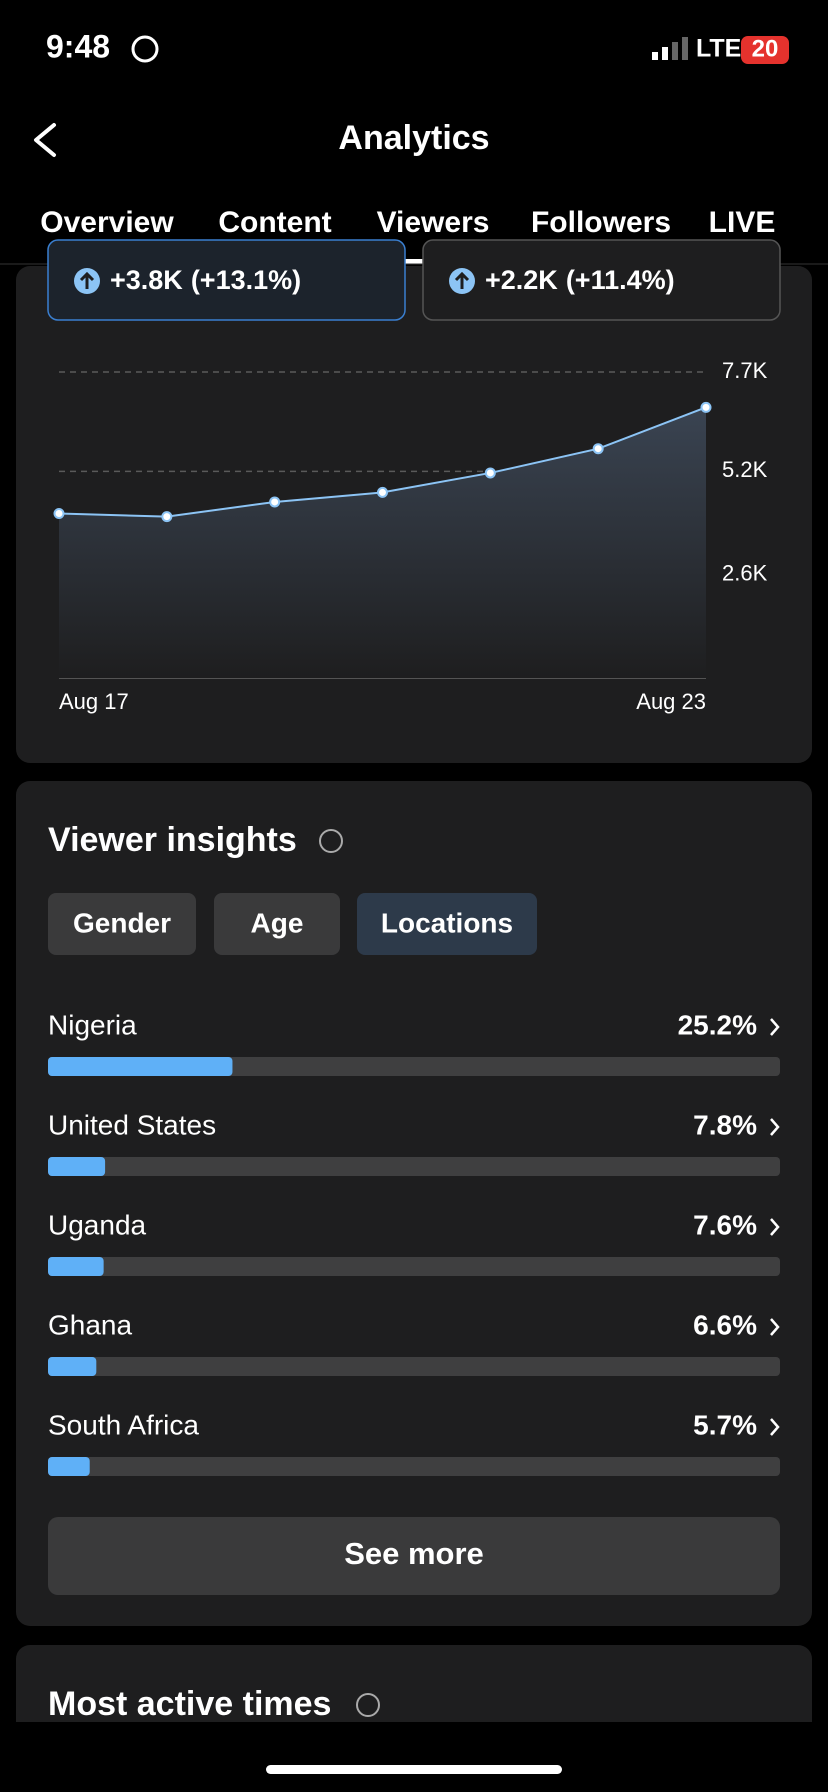 The height and width of the screenshot is (1792, 828). I want to click on stat-cards: +3.8K (+13.1%) +2.2K (+11.4%), so click(414, 280).